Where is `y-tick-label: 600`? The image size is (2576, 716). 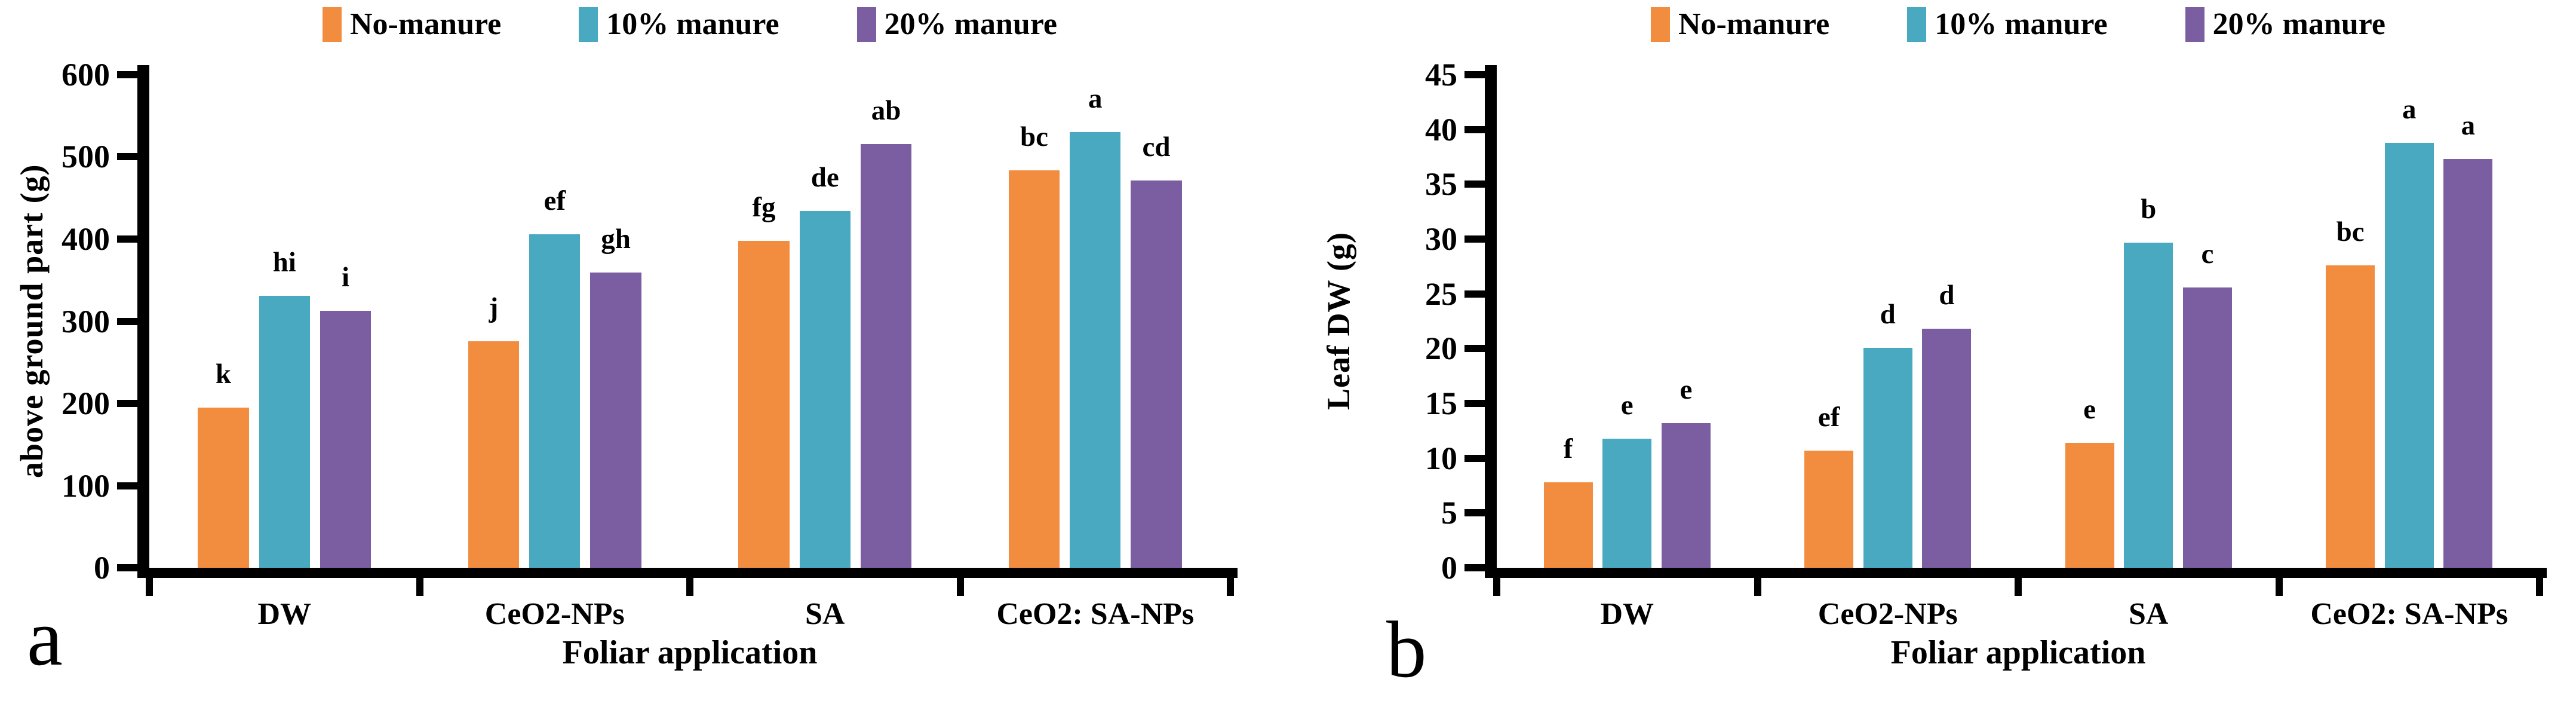
y-tick-label: 600 is located at coordinates (86, 75).